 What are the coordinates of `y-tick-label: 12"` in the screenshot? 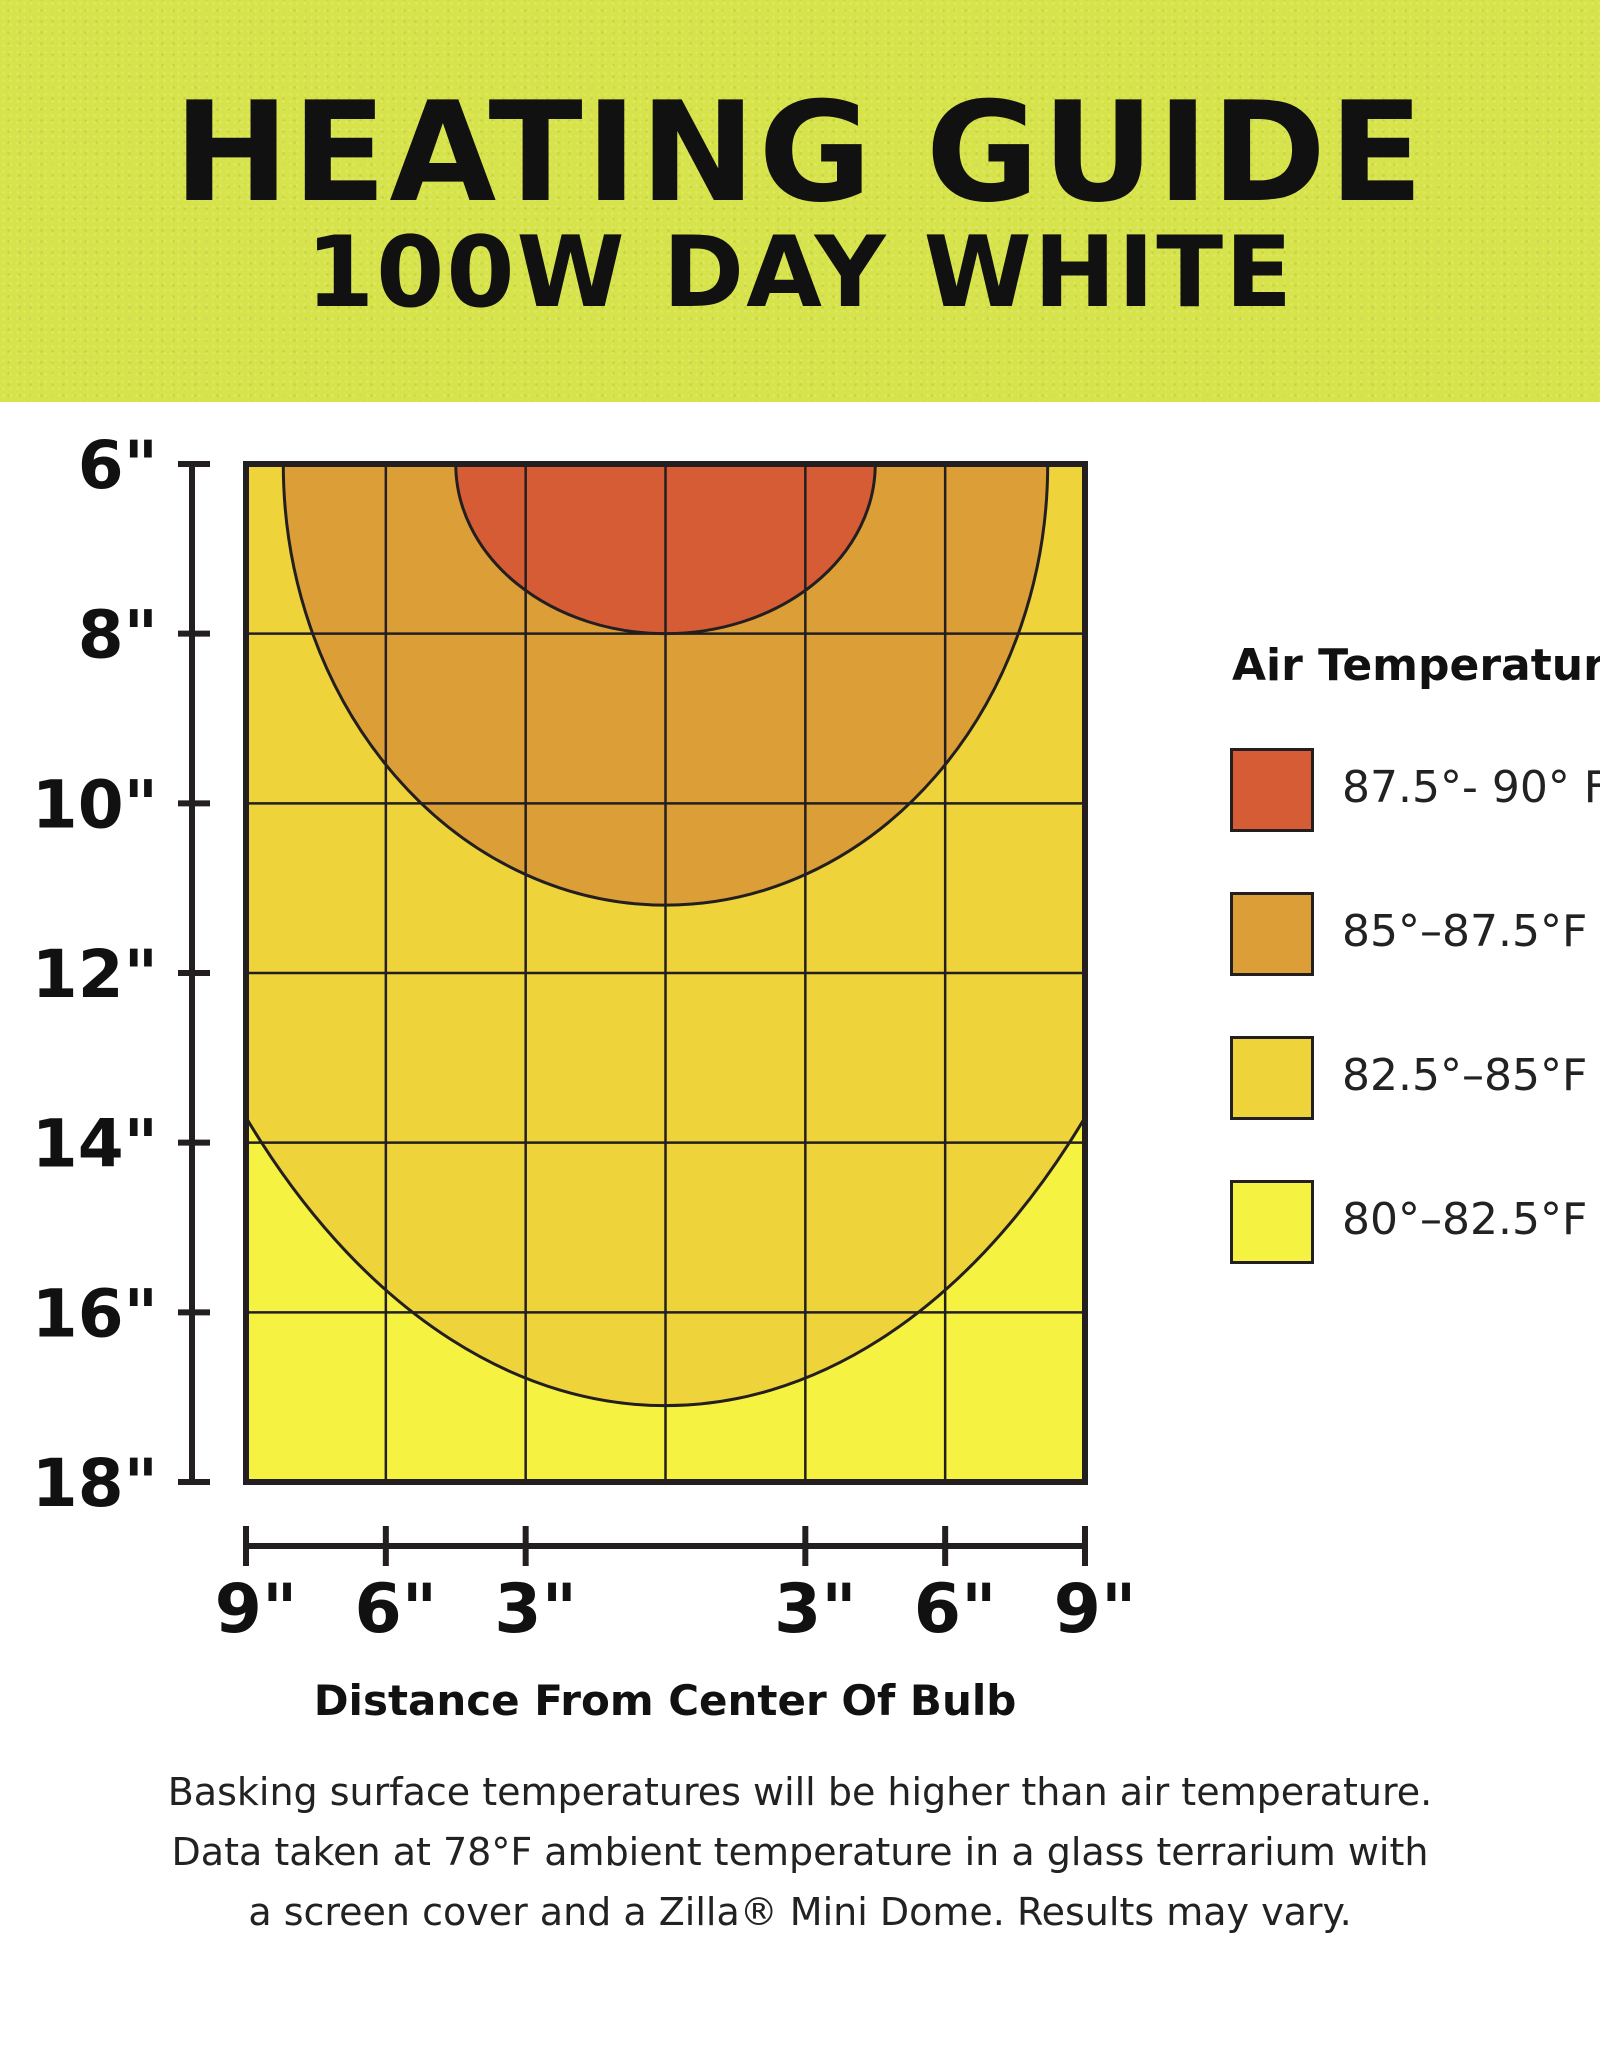 It's located at (95, 974).